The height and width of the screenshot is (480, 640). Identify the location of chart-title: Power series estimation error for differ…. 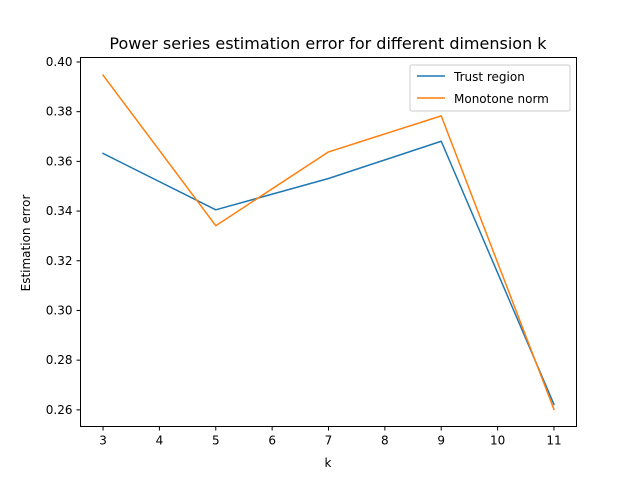
(328, 43).